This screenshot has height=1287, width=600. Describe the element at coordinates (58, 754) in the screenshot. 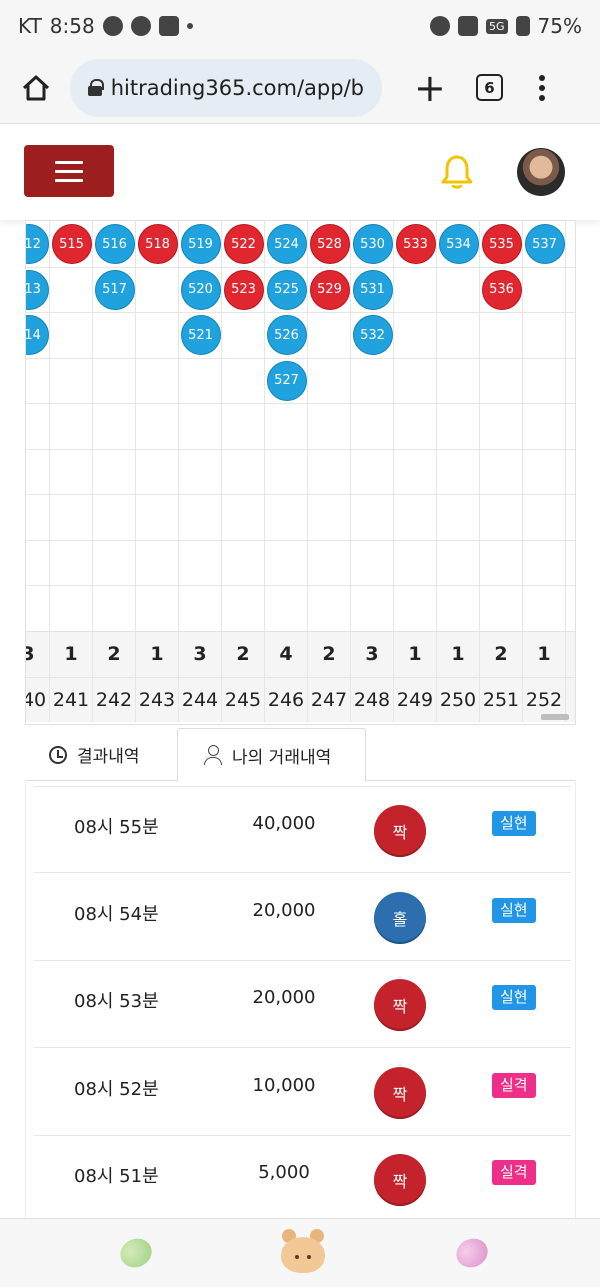

I see `history-icon` at that location.